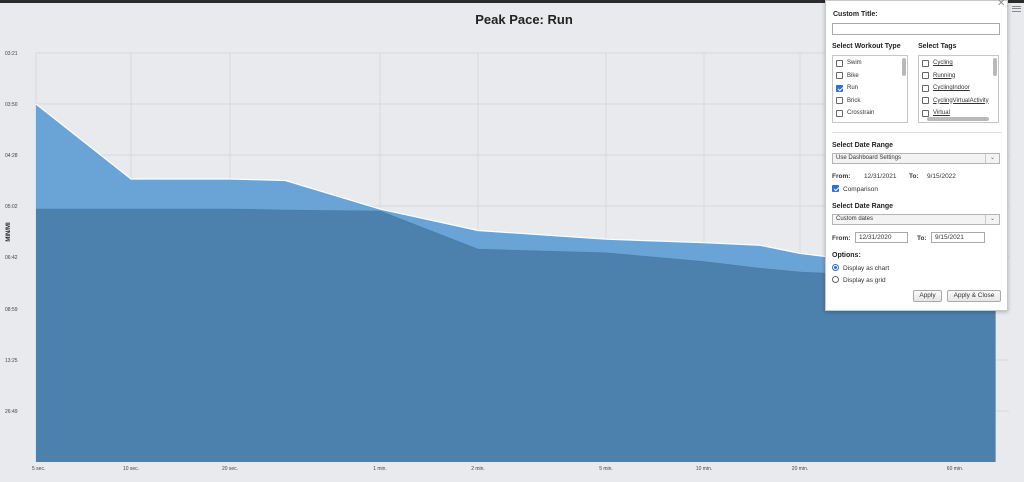 Image resolution: width=1024 pixels, height=482 pixels. I want to click on y-tick-label: 13:25, so click(11, 361).